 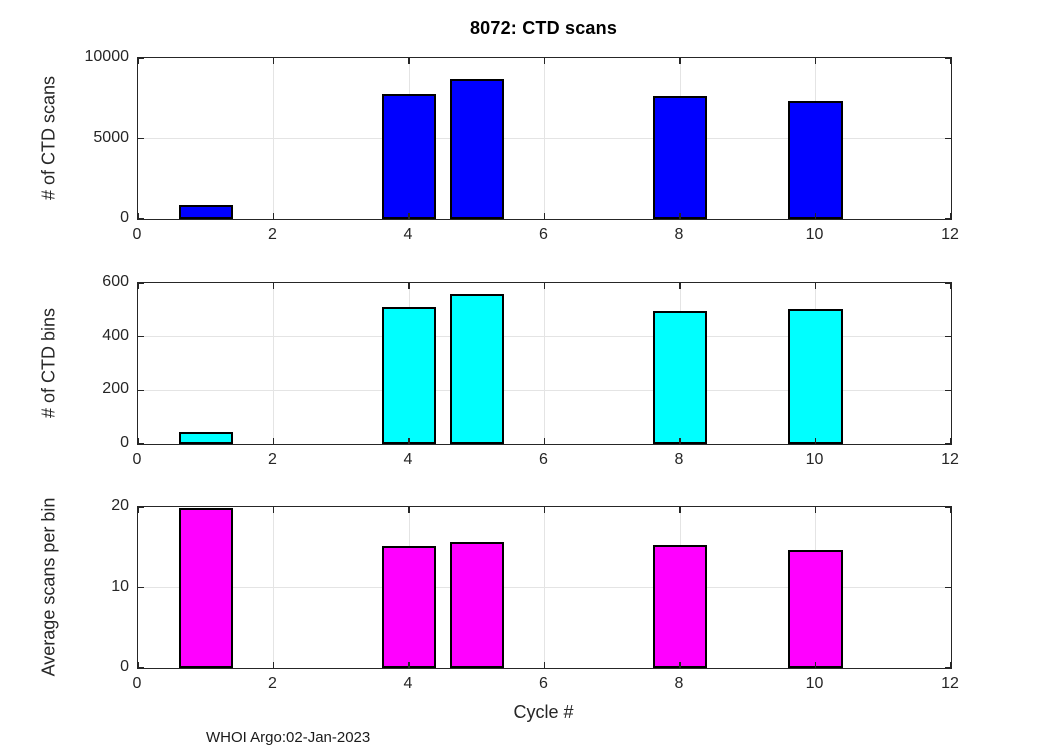 I want to click on y-axis-label-ctd-scans: # of CTD scans, so click(x=48, y=137).